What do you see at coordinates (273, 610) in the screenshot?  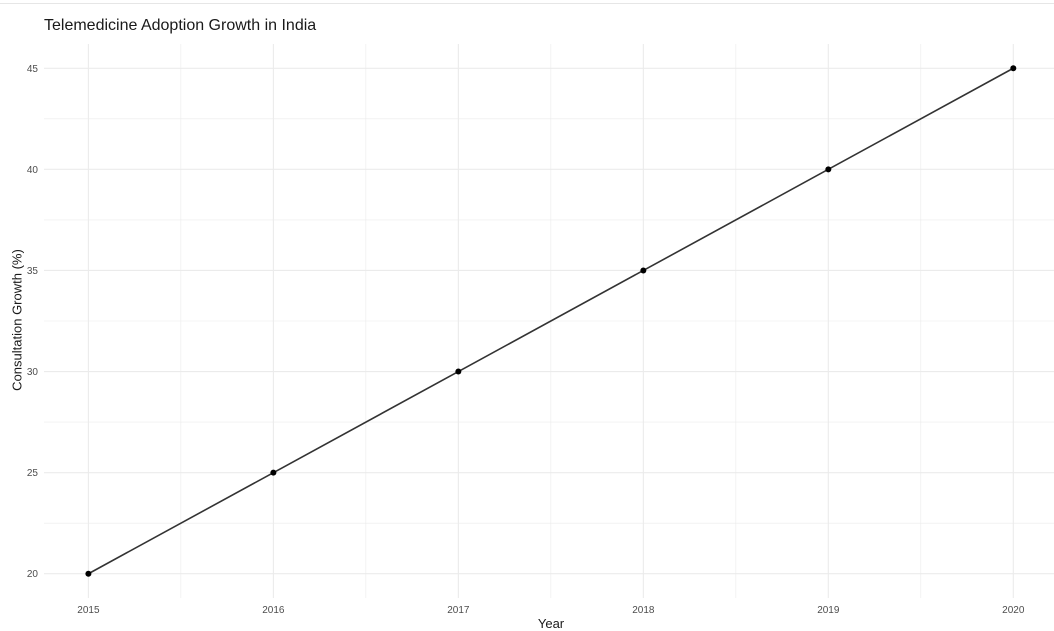 I see `x-tick-label: 2016` at bounding box center [273, 610].